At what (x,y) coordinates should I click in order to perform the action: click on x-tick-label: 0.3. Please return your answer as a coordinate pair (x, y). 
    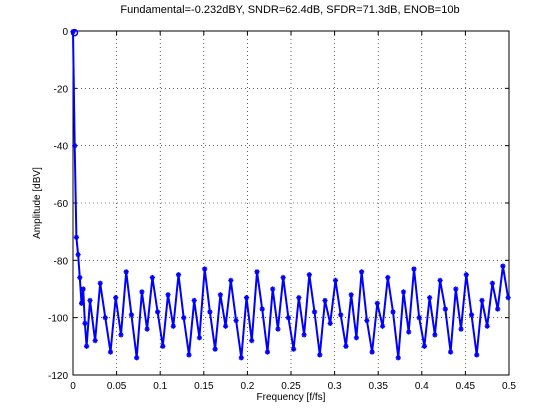
    Looking at the image, I should click on (335, 386).